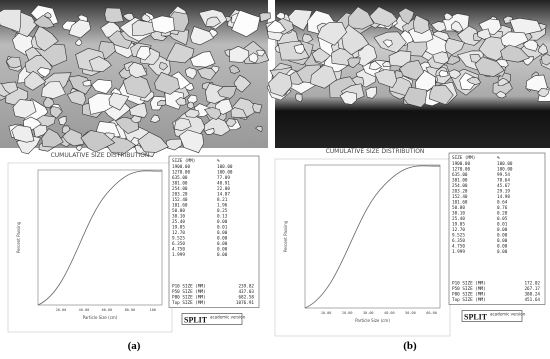 This screenshot has height=359, width=550. Describe the element at coordinates (368, 313) in the screenshot. I see `x-tick-label: 30.00` at that location.